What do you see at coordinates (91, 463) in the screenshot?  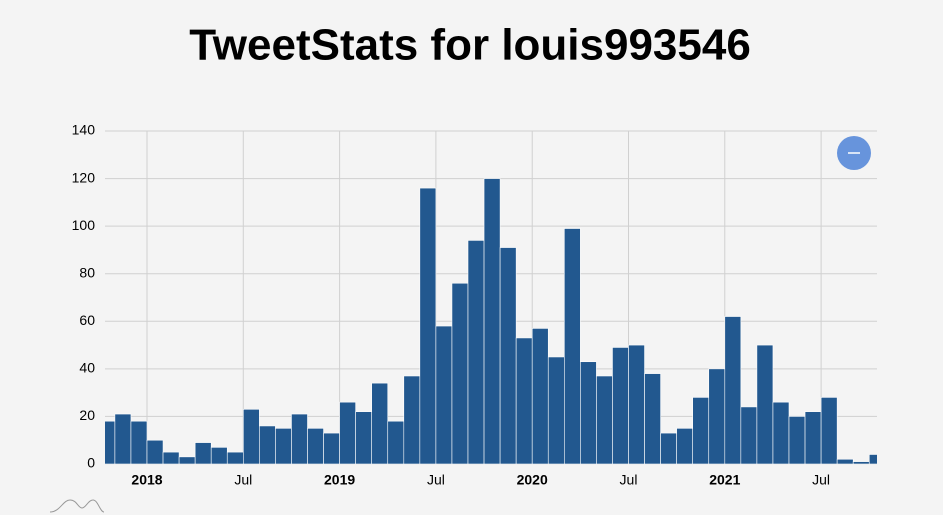 I see `y-tick-label: 0` at bounding box center [91, 463].